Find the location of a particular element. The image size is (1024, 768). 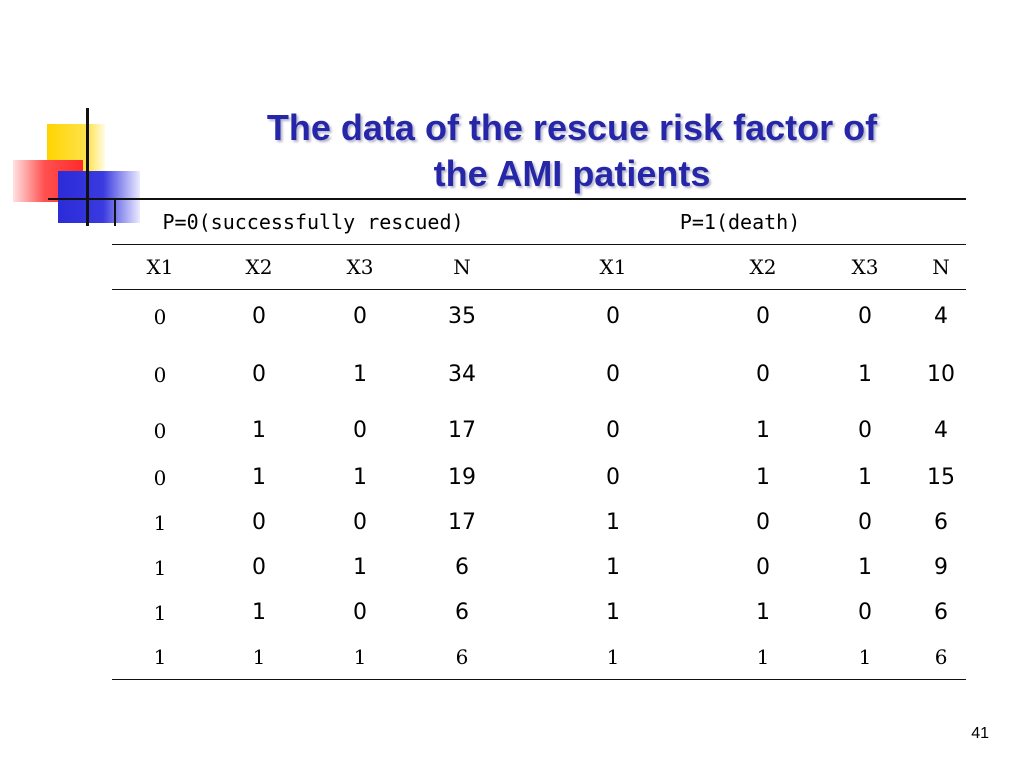

table-row: 0 0 0 35 0 0 0 4 is located at coordinates (539, 317).